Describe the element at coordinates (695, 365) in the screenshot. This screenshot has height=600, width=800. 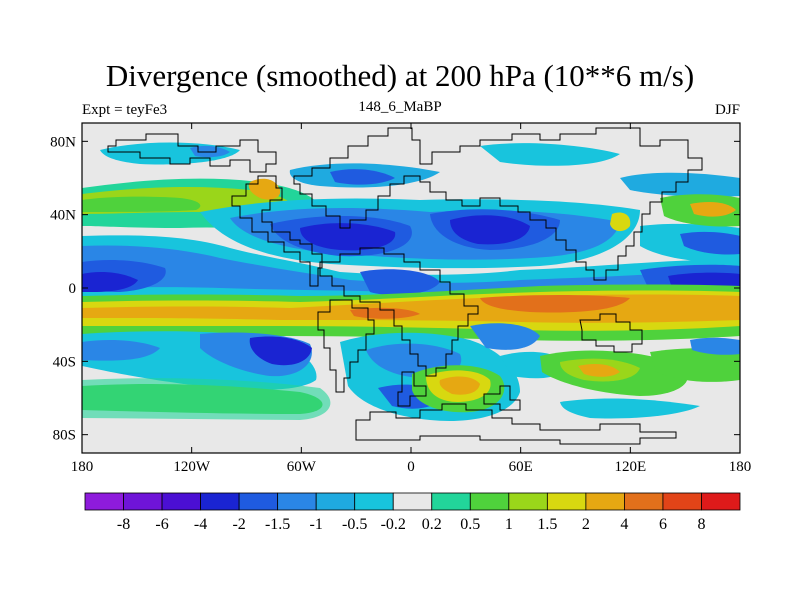
I see `contour-spac-green` at that location.